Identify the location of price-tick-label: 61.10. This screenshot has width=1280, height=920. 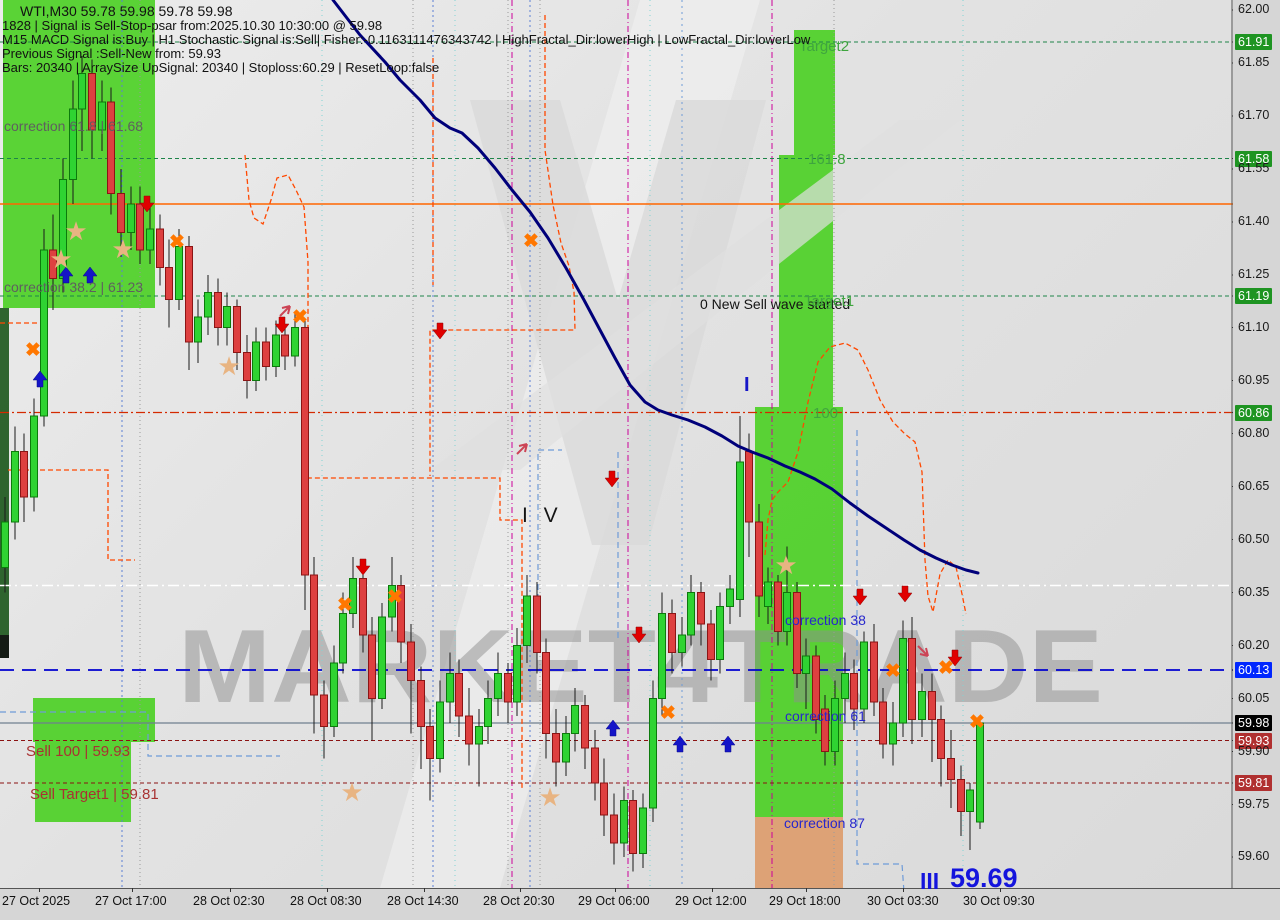
(1254, 326).